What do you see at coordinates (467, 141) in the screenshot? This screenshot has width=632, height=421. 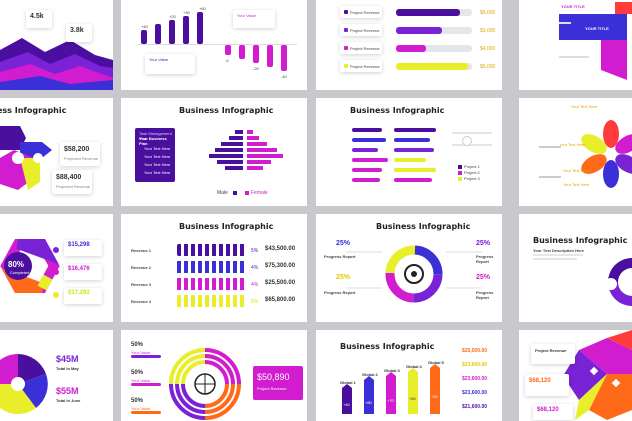 I see `clock-icon` at bounding box center [467, 141].